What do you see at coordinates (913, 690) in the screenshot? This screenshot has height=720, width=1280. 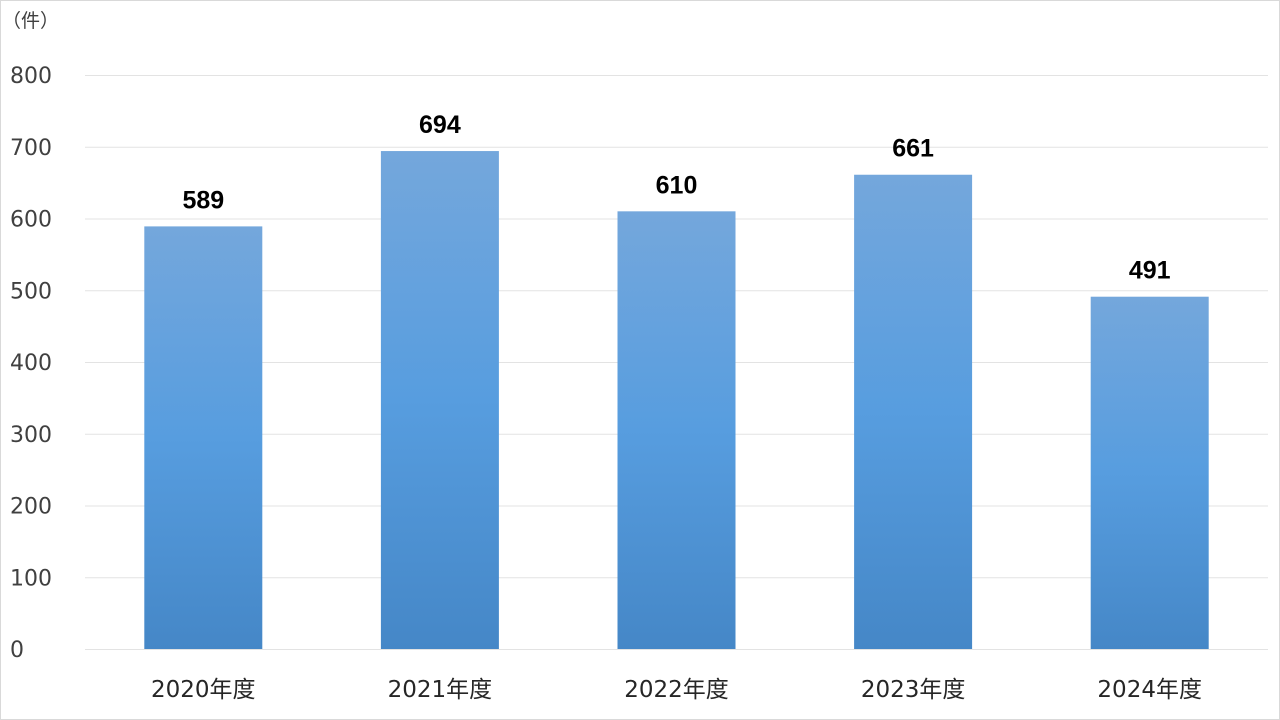 I see `category-label: 2023年度` at bounding box center [913, 690].